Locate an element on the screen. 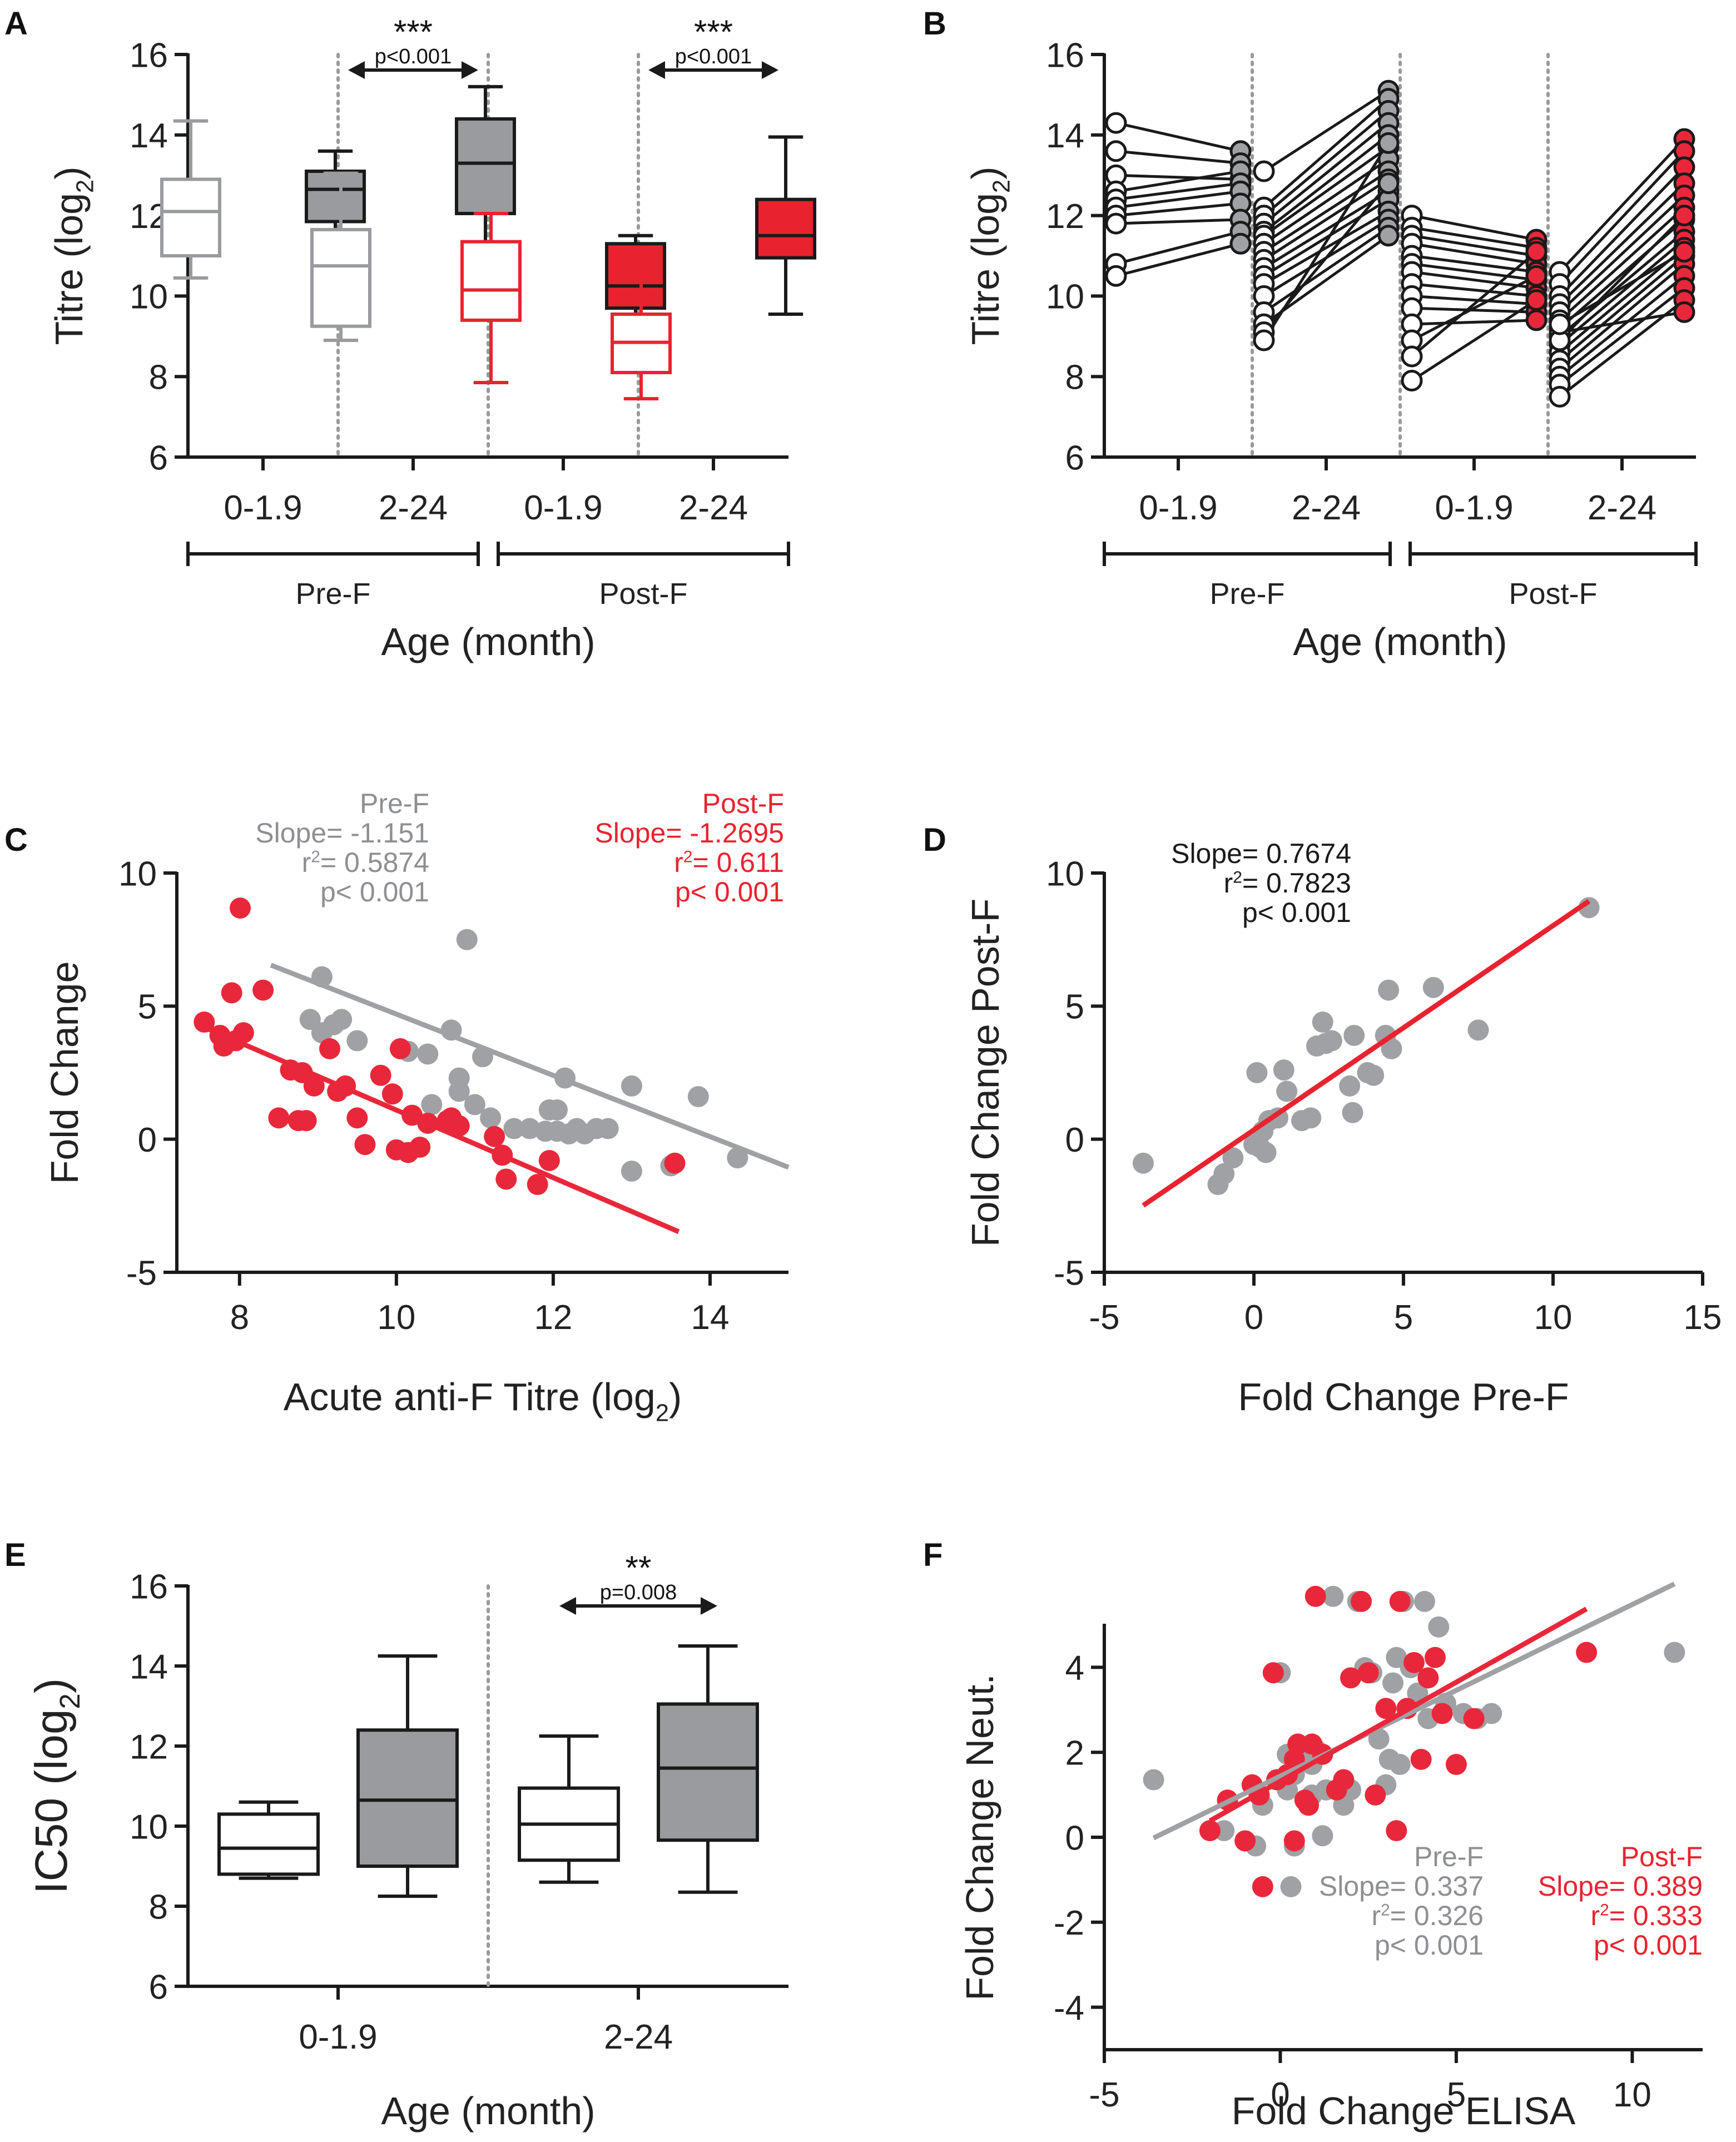 The height and width of the screenshot is (2142, 1736). y-axis-label: Fold Change Neut. is located at coordinates (979, 1837).